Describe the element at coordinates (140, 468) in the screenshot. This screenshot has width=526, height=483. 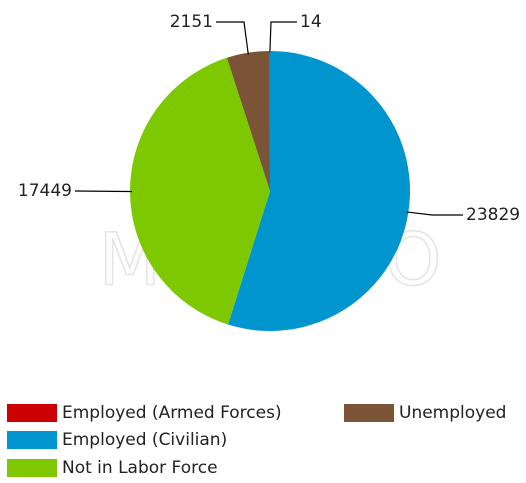
I see `legend-label: Not in Labor Force` at that location.